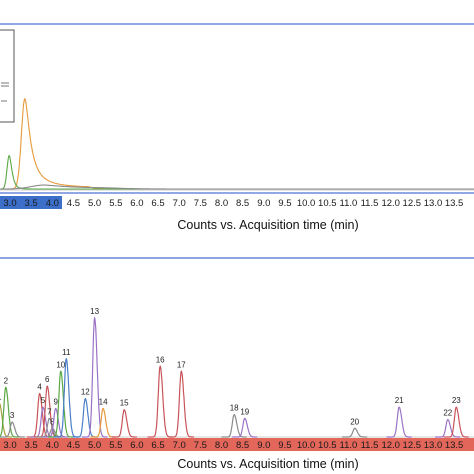 This screenshot has width=474, height=474. What do you see at coordinates (181, 364) in the screenshot?
I see `peak-label: 17` at bounding box center [181, 364].